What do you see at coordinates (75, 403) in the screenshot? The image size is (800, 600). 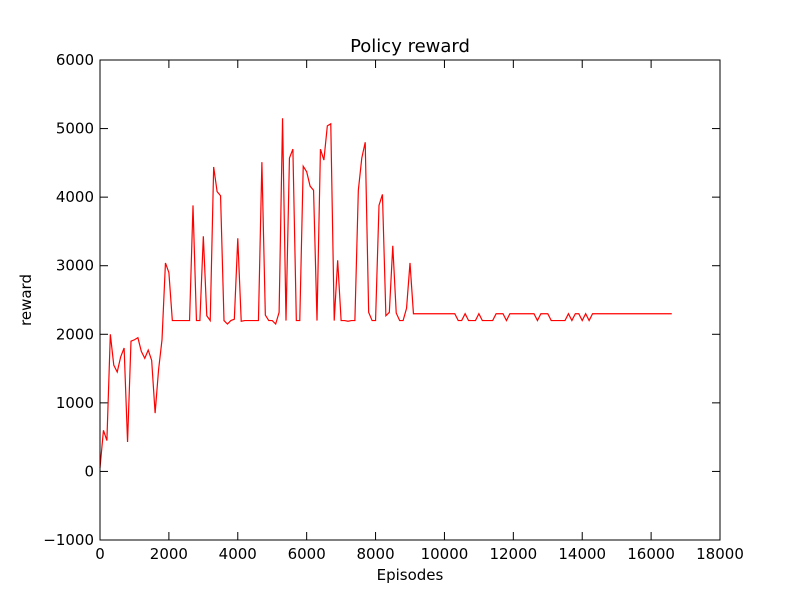 I see `y-tick-label: 1000` at bounding box center [75, 403].